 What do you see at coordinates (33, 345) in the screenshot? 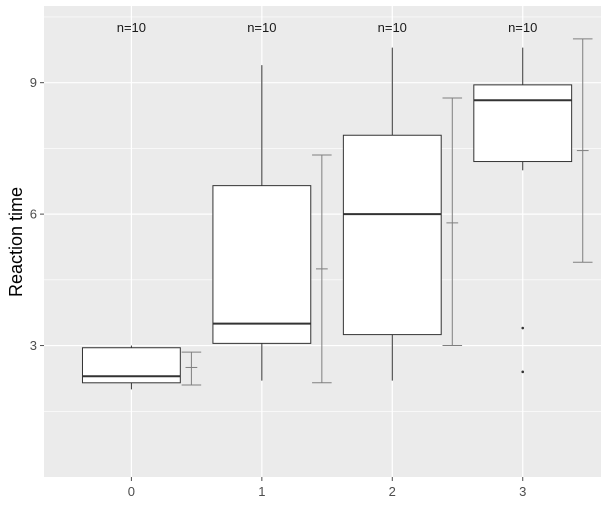
I see `y-tick-label: 3` at bounding box center [33, 345].